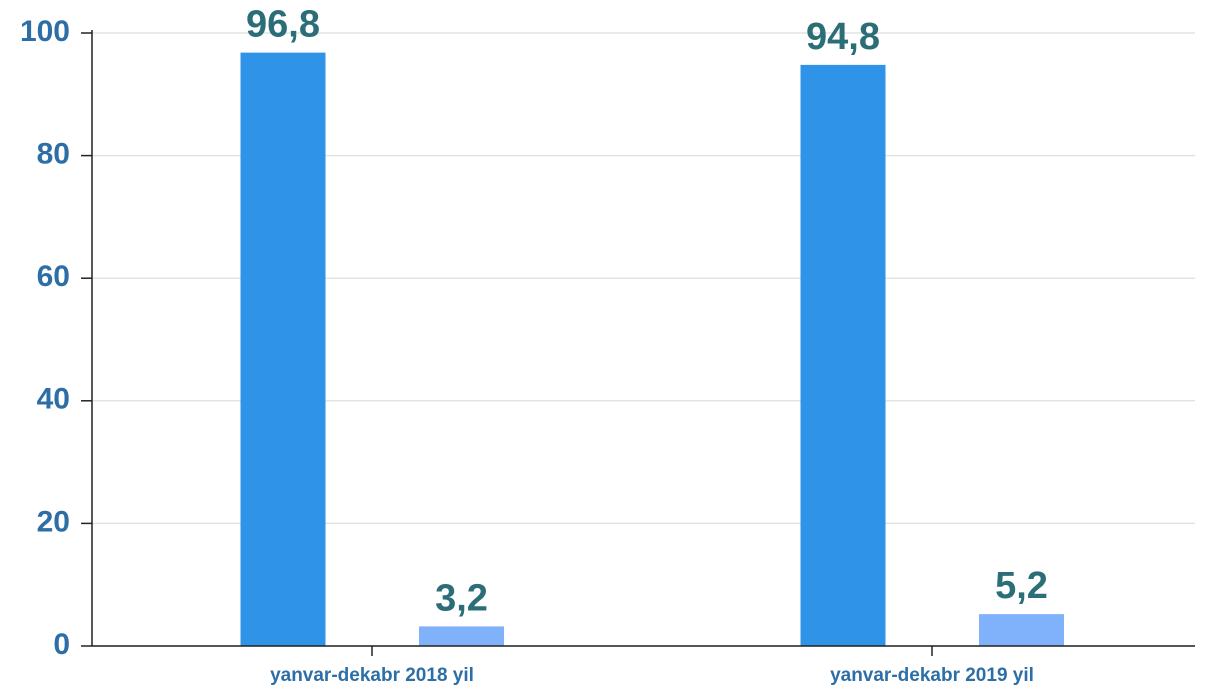  I want to click on y-tick-label: 80, so click(53, 154).